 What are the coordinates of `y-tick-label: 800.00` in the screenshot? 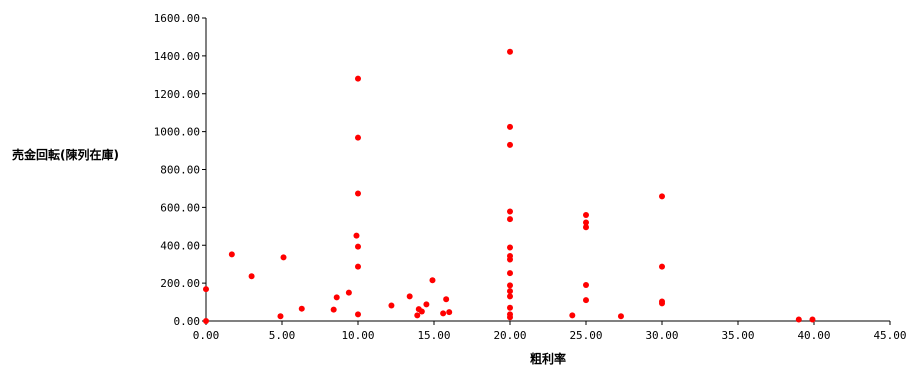 It's located at (180, 170).